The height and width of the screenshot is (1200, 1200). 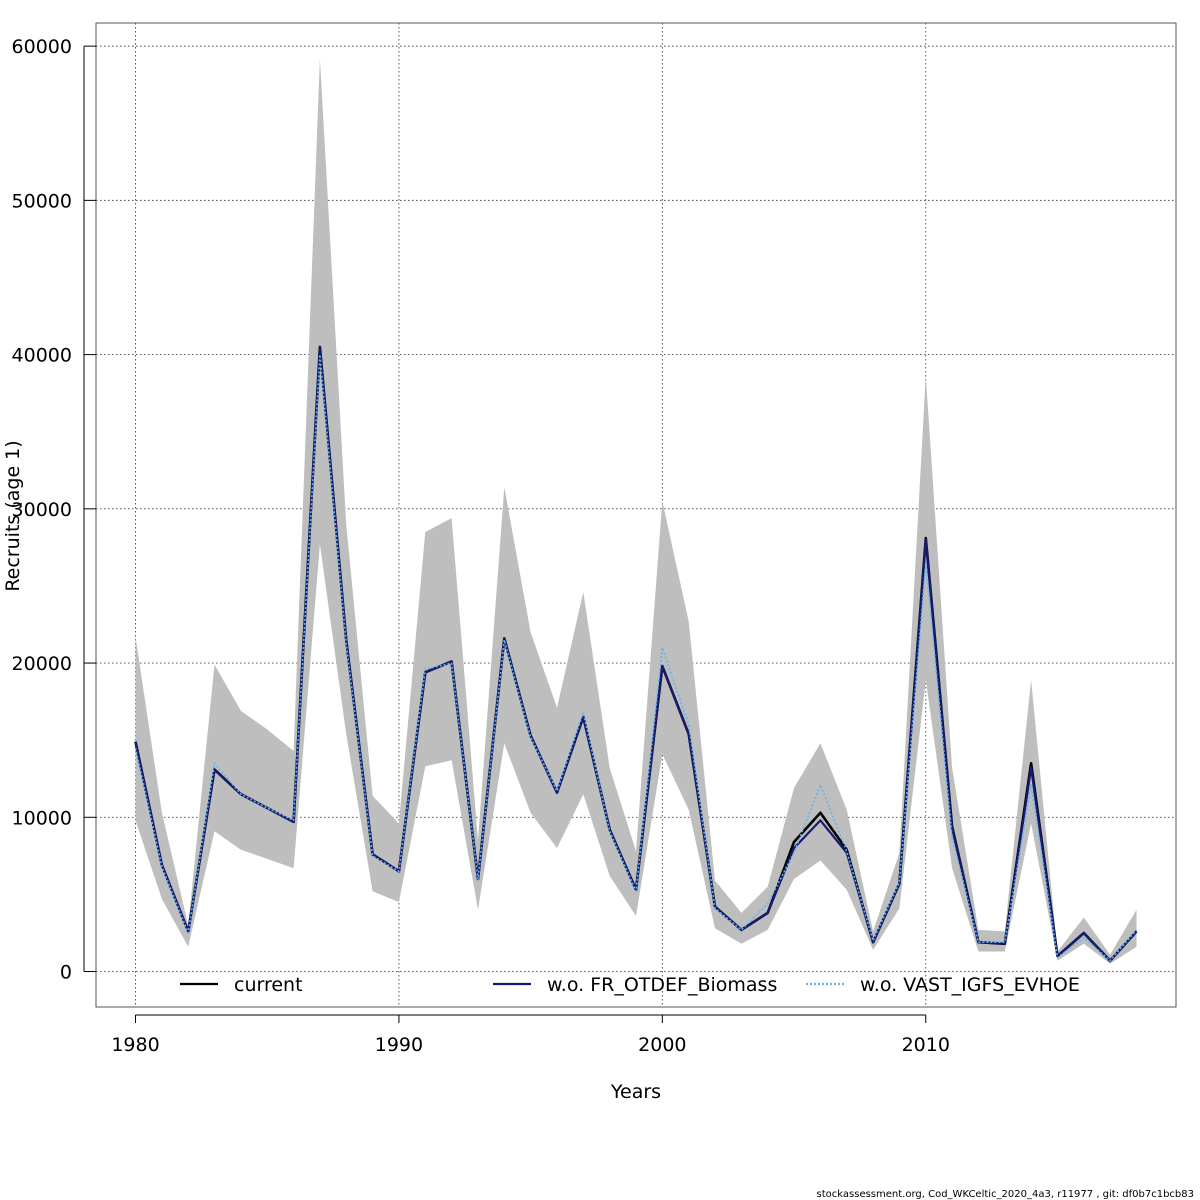 What do you see at coordinates (635, 1092) in the screenshot?
I see `x-axis-title: Years` at bounding box center [635, 1092].